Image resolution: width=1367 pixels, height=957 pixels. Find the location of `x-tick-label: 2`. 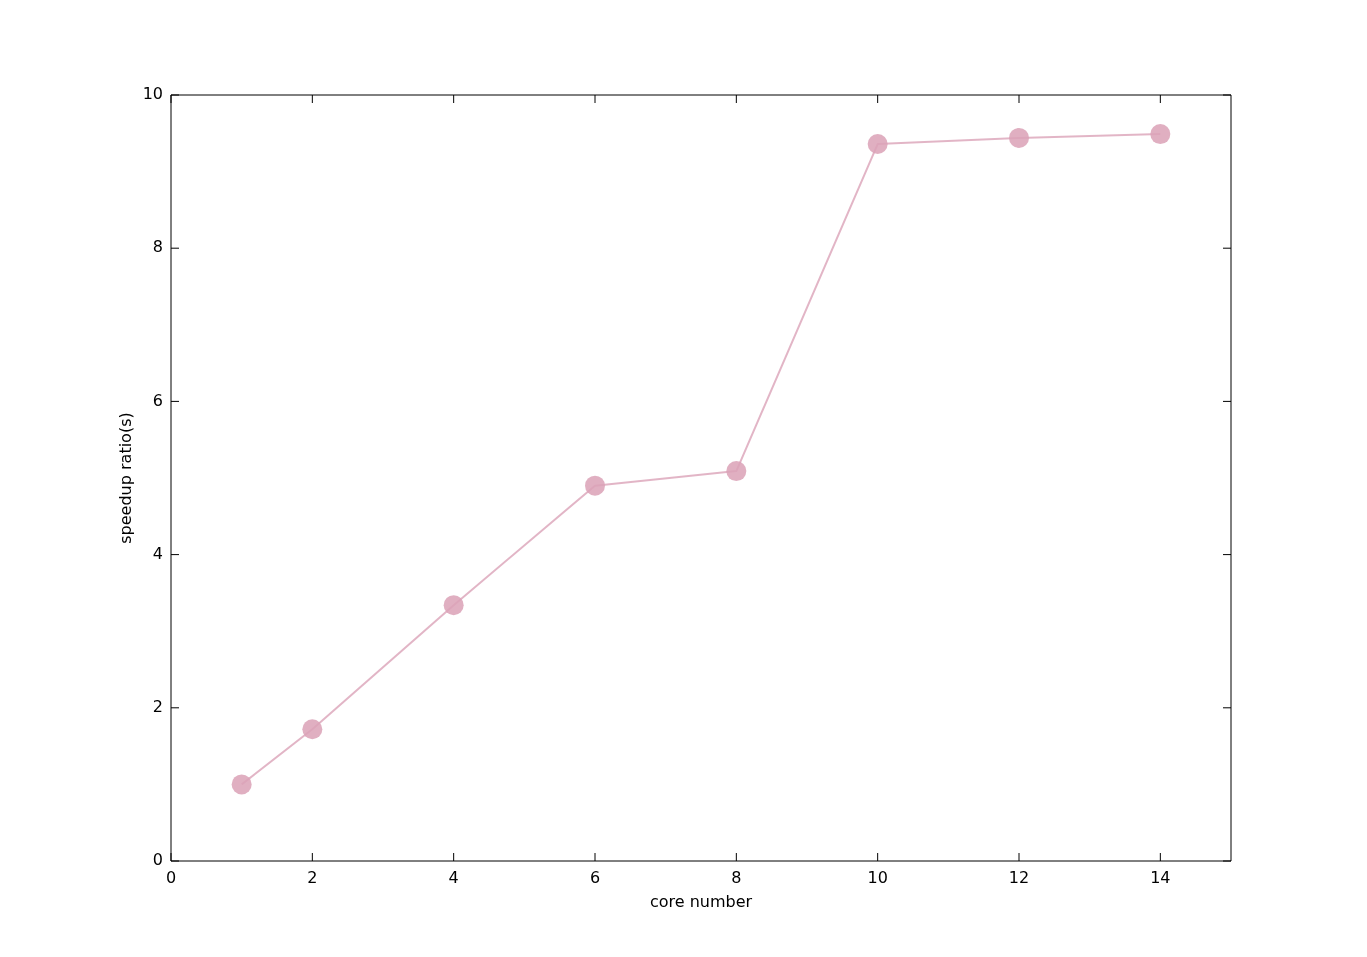

x-tick-label: 2 is located at coordinates (312, 877).